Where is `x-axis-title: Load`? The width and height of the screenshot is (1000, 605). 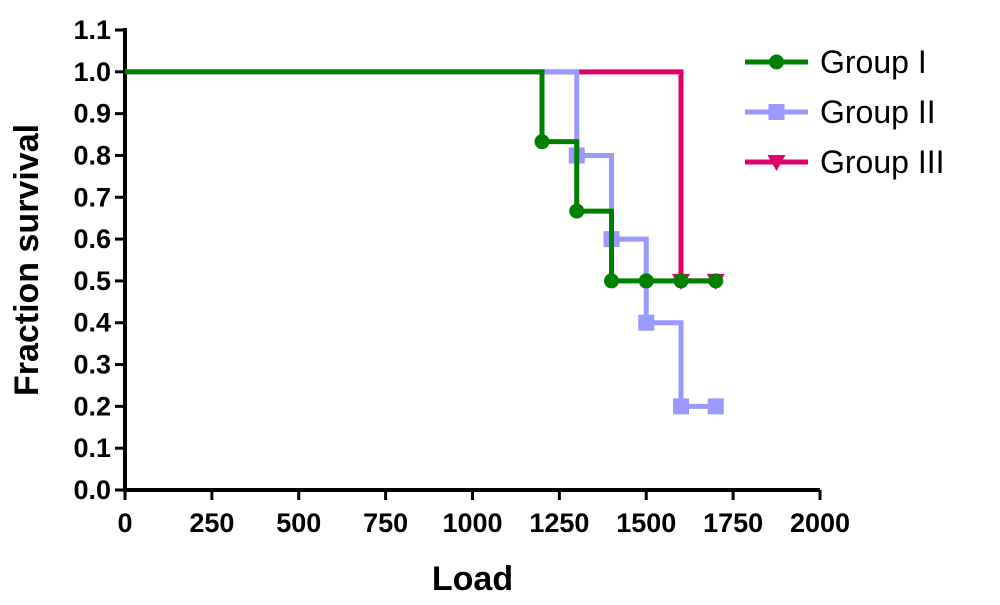 x-axis-title: Load is located at coordinates (472, 579).